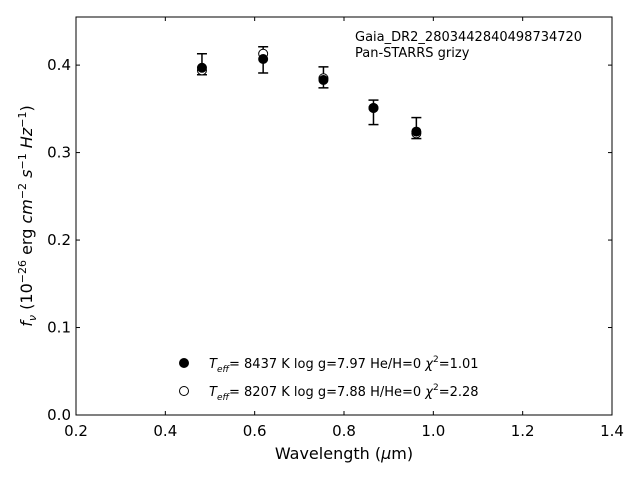 The image size is (640, 480). Describe the element at coordinates (255, 431) in the screenshot. I see `x-tick-label: 0.6` at that location.